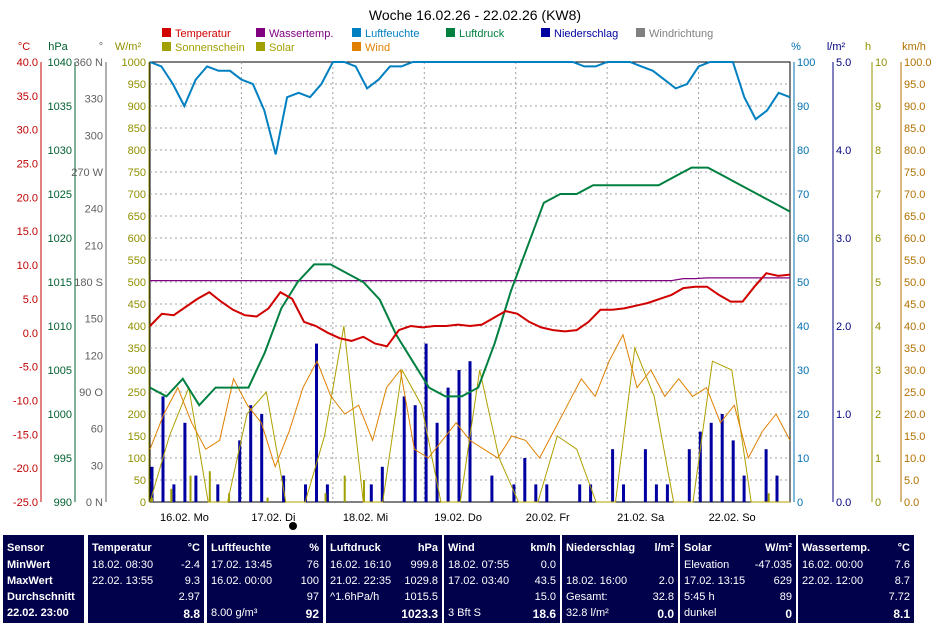 The height and width of the screenshot is (625, 950). Describe the element at coordinates (914, 217) in the screenshot. I see `axis-tick-label: 65.0` at that location.